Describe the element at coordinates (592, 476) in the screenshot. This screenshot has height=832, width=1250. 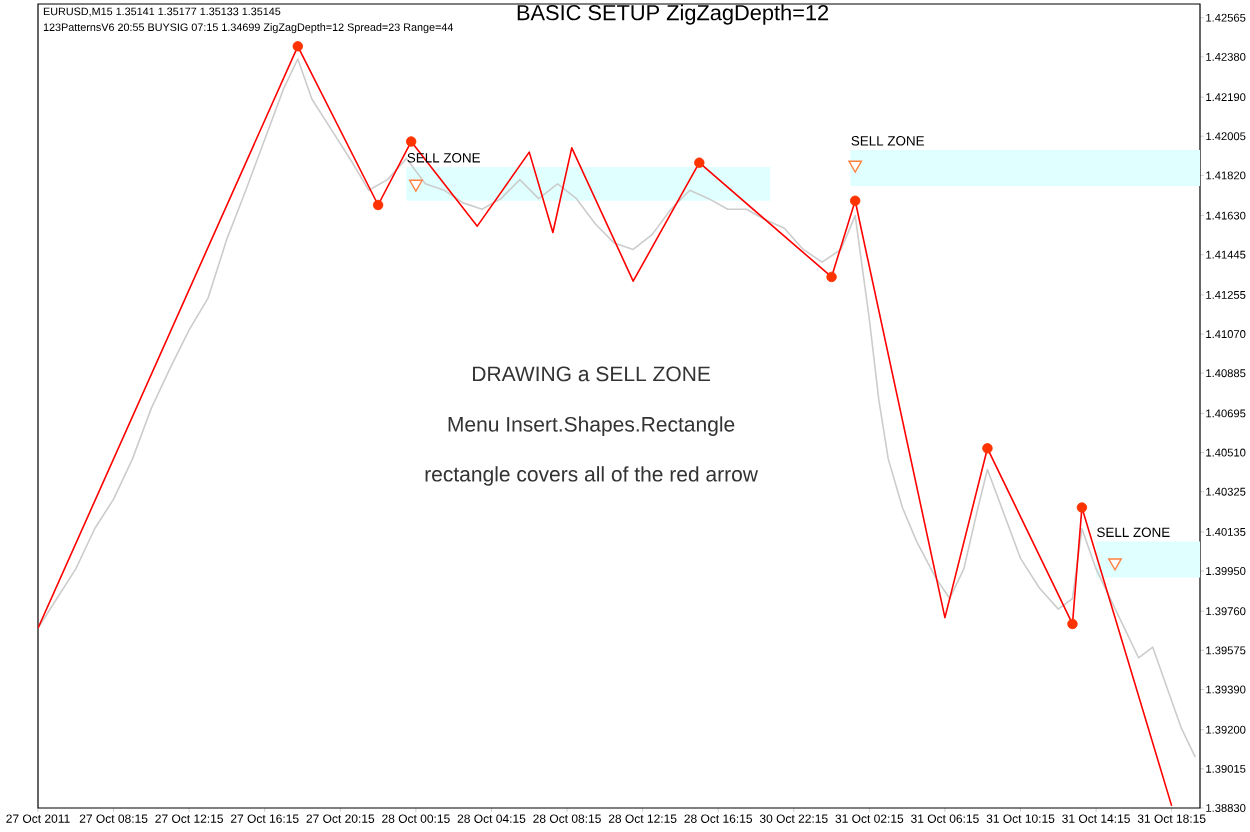
I see `annotation: rectangle covers all of the red arrow` at that location.